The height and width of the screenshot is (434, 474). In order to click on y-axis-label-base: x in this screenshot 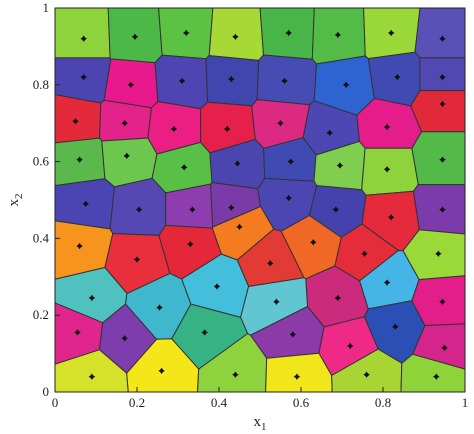, I will do `click(14, 203)`.